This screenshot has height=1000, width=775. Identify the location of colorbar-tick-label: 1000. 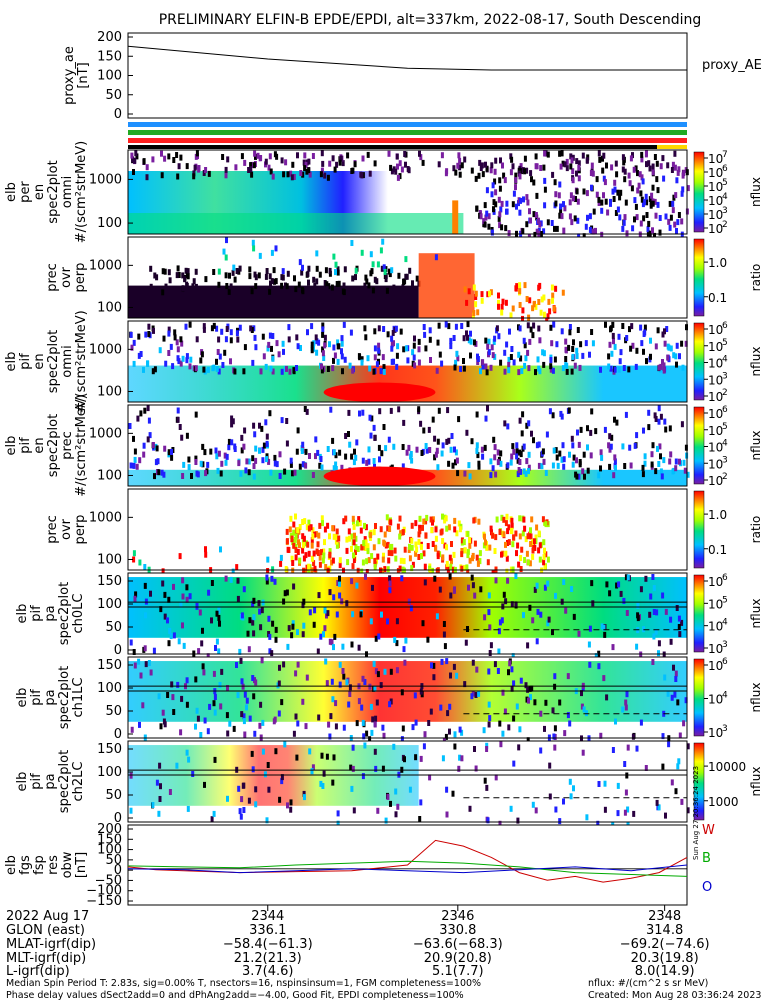
(723, 802).